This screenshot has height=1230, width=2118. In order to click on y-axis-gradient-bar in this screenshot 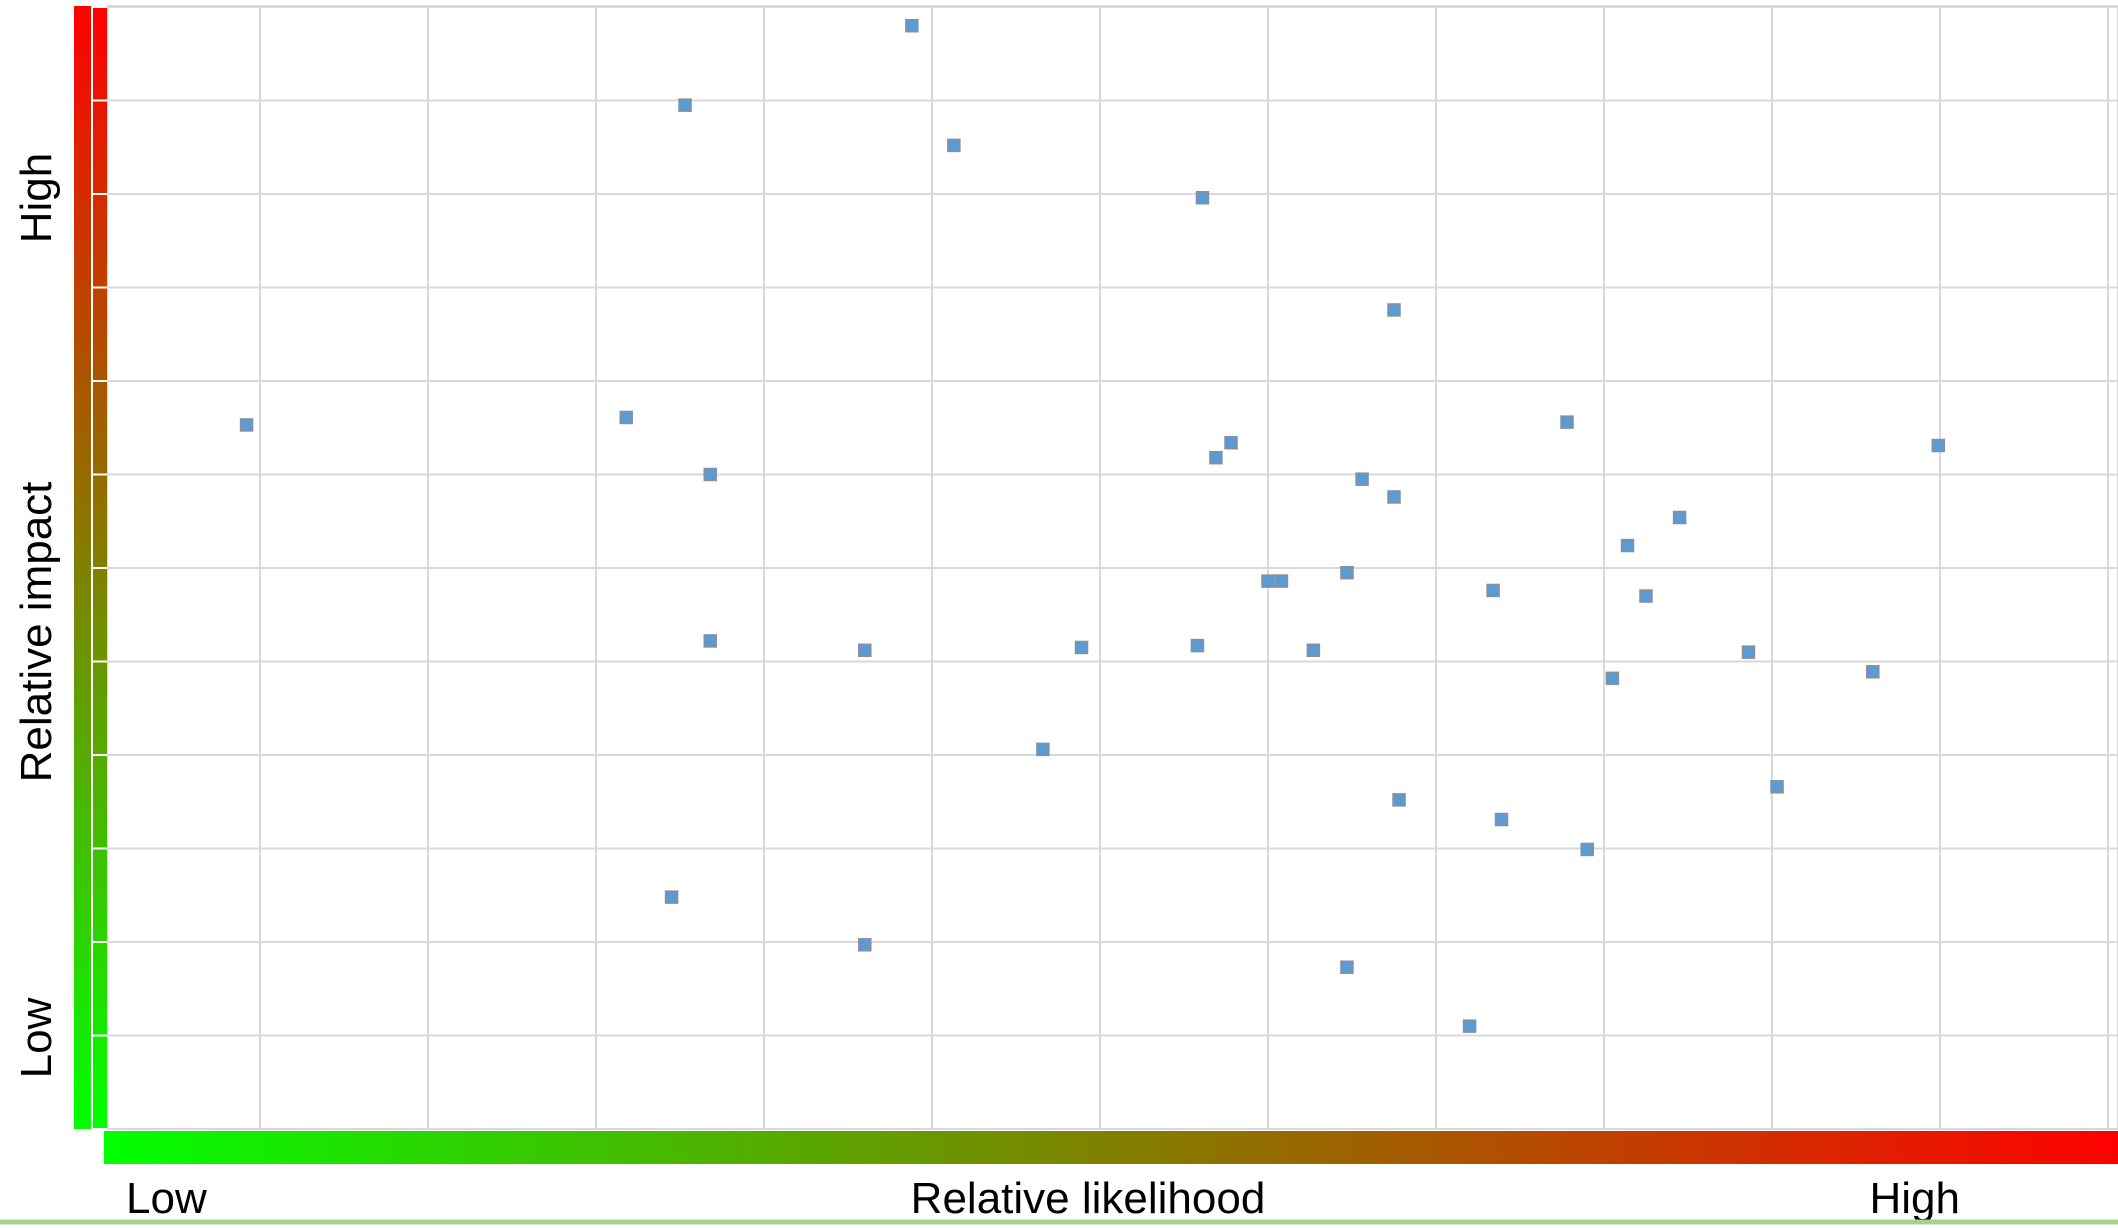, I will do `click(83, 567)`.